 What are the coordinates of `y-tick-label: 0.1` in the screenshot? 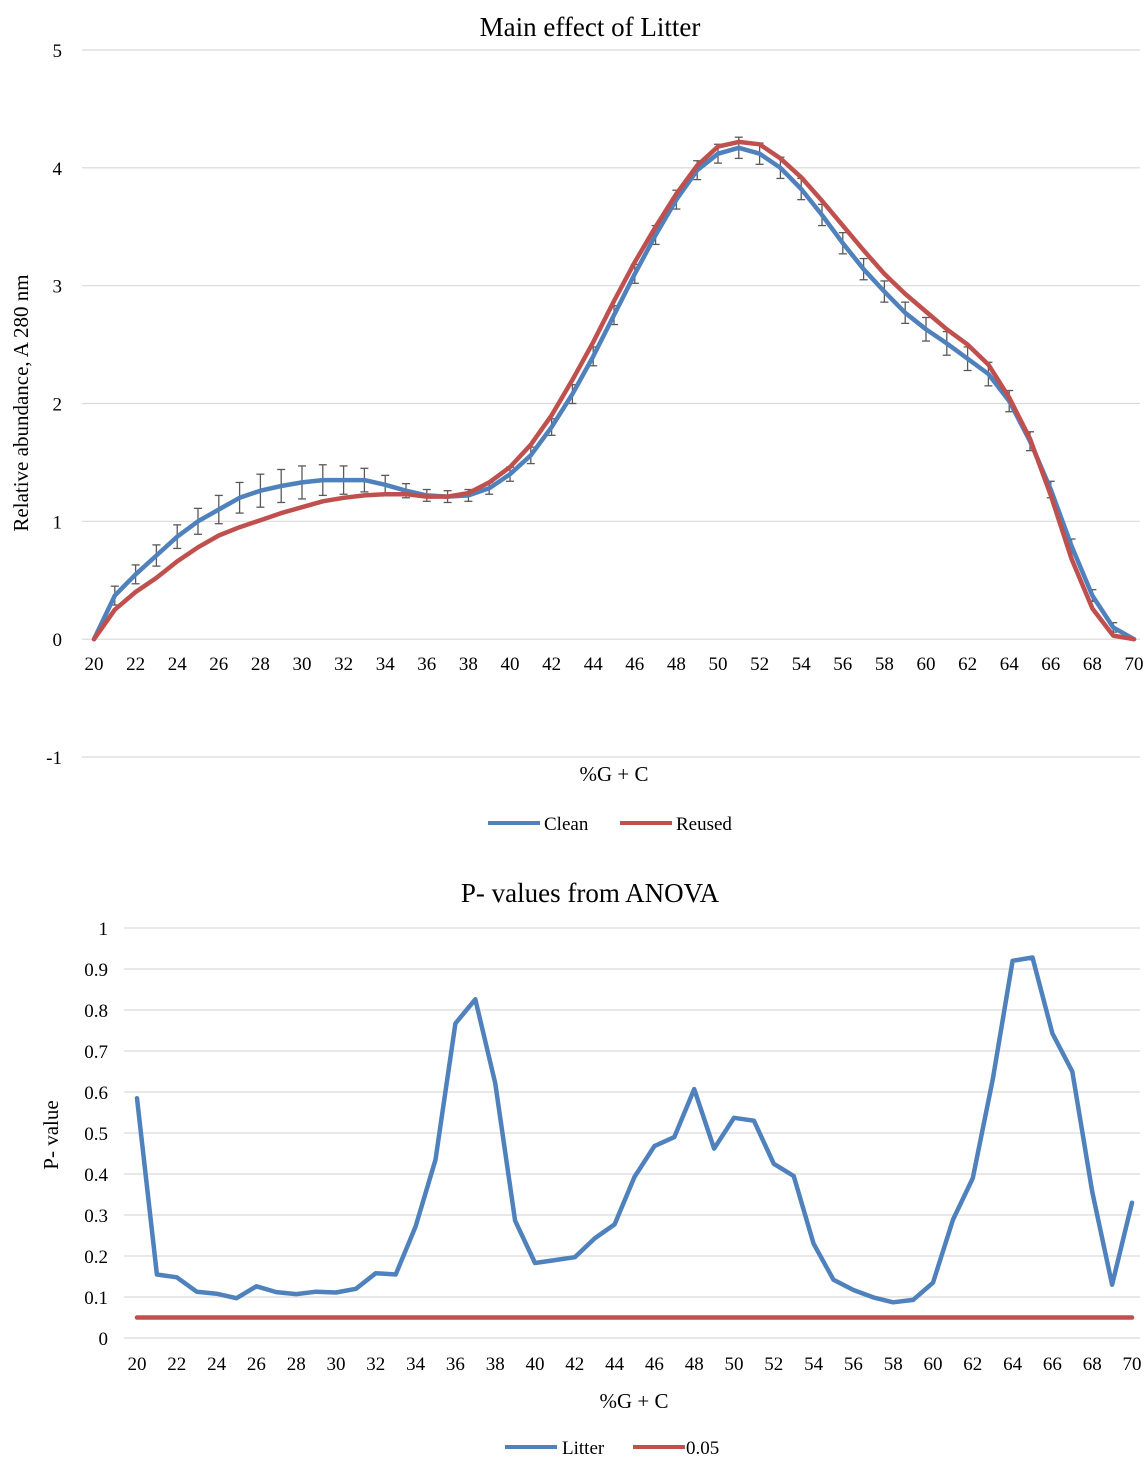 It's located at (96, 1298).